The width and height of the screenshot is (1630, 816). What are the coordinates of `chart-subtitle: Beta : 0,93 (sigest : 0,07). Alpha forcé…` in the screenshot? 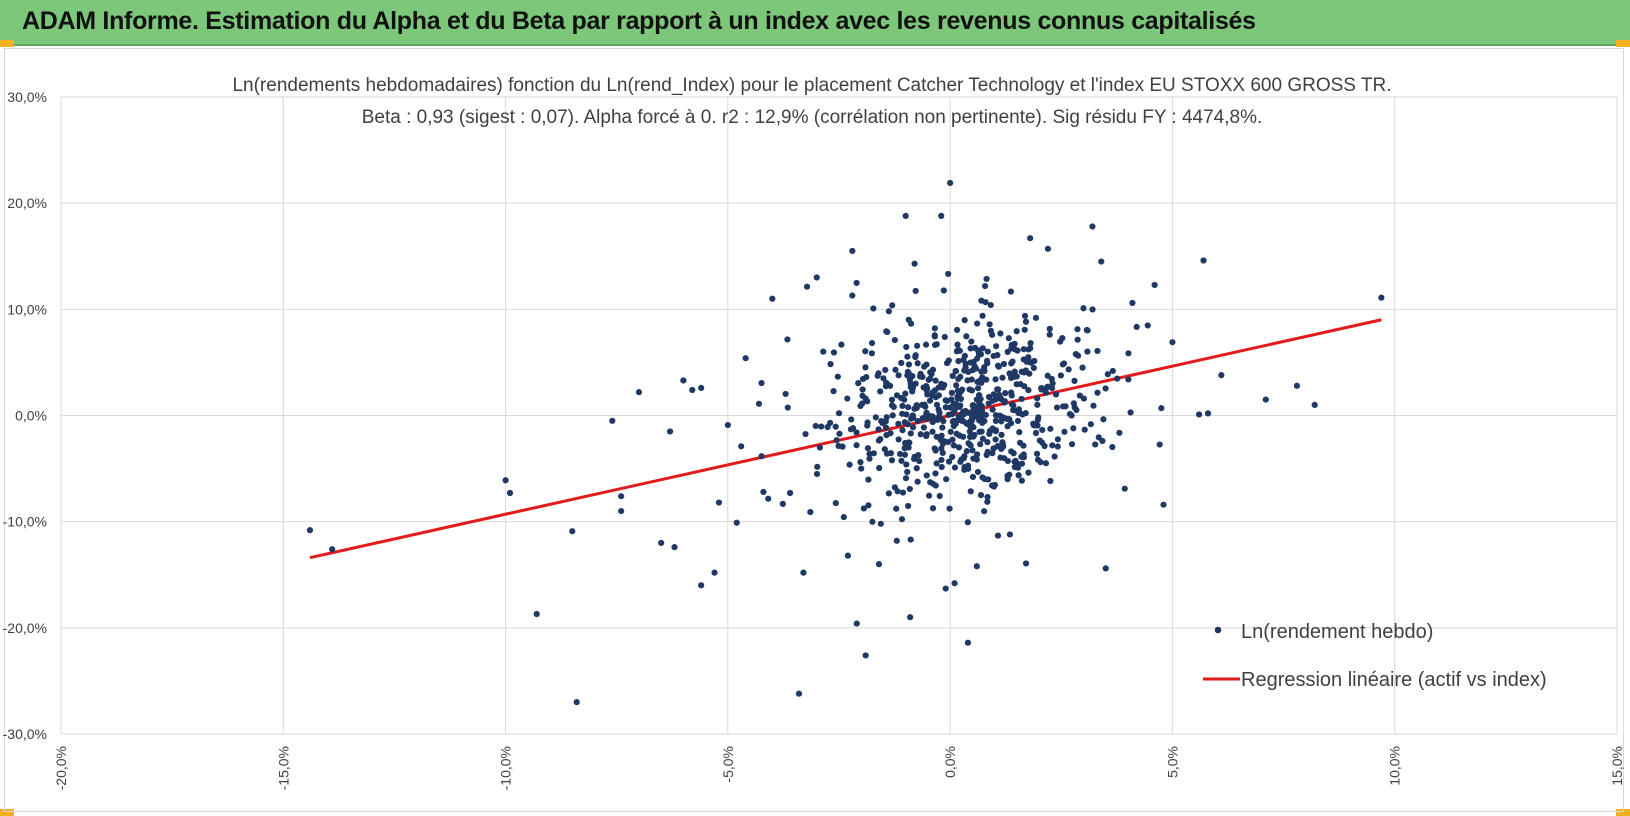 It's located at (812, 117).